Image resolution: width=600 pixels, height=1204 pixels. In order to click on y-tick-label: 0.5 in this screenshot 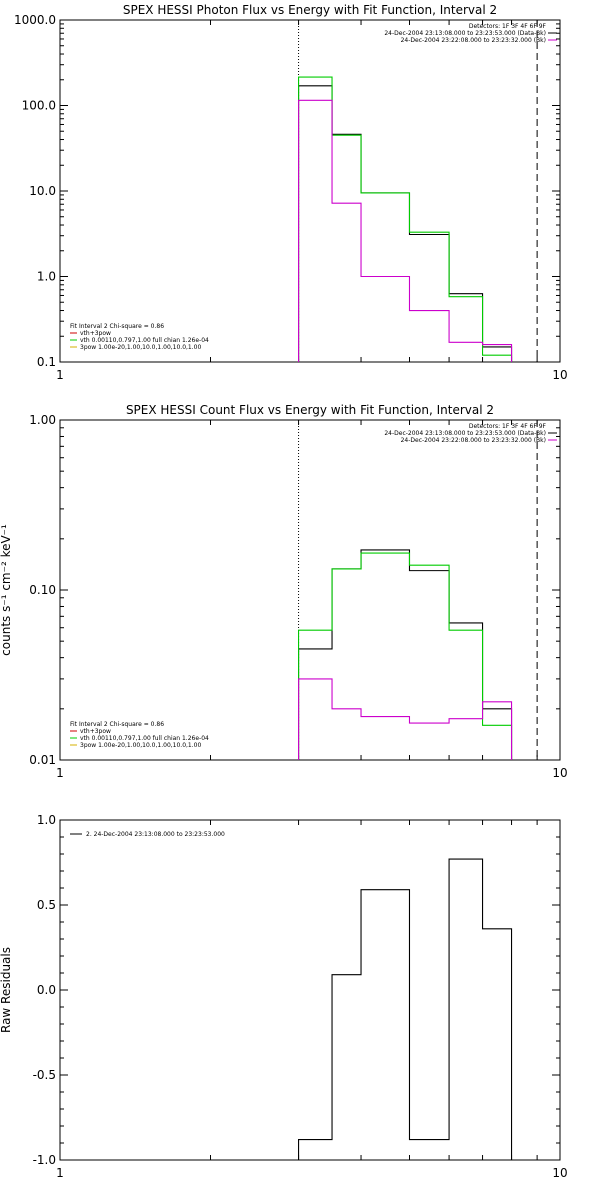, I will do `click(46, 905)`.